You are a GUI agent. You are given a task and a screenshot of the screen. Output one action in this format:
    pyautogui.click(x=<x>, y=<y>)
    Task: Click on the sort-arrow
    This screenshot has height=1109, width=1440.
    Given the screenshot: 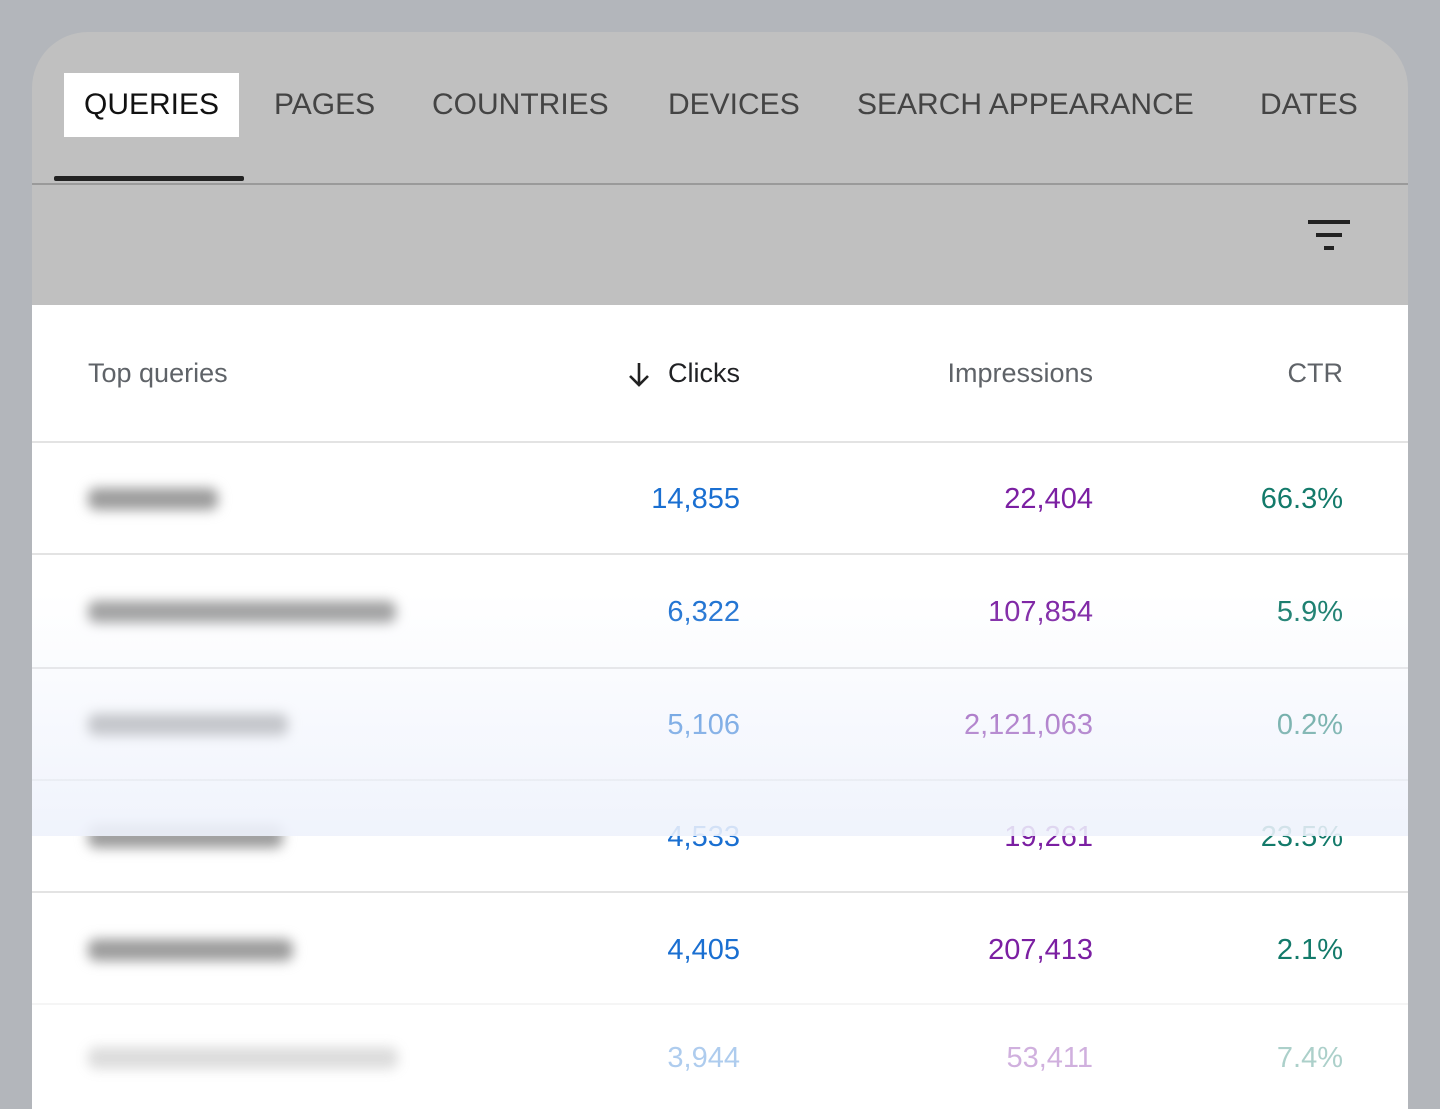 What is the action you would take?
    pyautogui.click(x=639, y=374)
    